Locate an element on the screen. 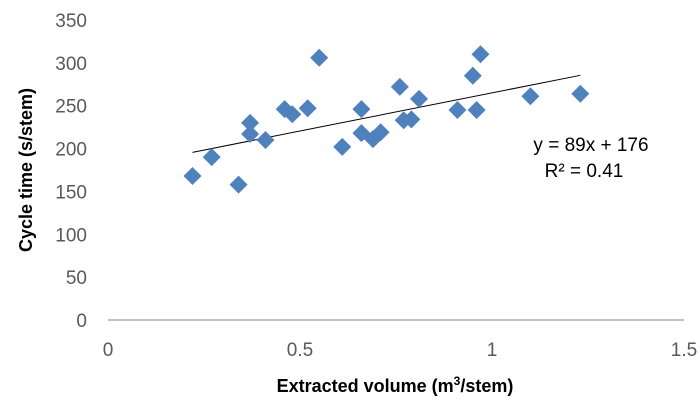 This screenshot has height=404, width=700. x-tick-label-2: 1 is located at coordinates (492, 350).